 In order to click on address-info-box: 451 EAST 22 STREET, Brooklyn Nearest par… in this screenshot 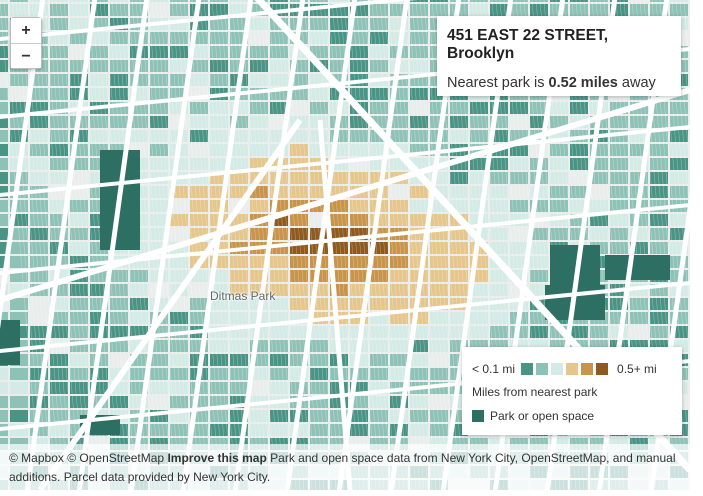, I will do `click(559, 56)`.